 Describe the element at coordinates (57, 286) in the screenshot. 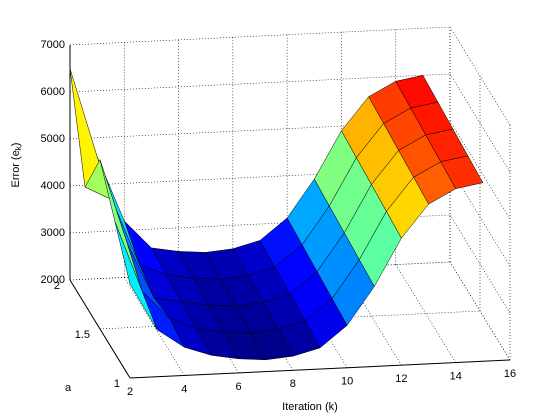

I see `y-tick-label: 2` at that location.